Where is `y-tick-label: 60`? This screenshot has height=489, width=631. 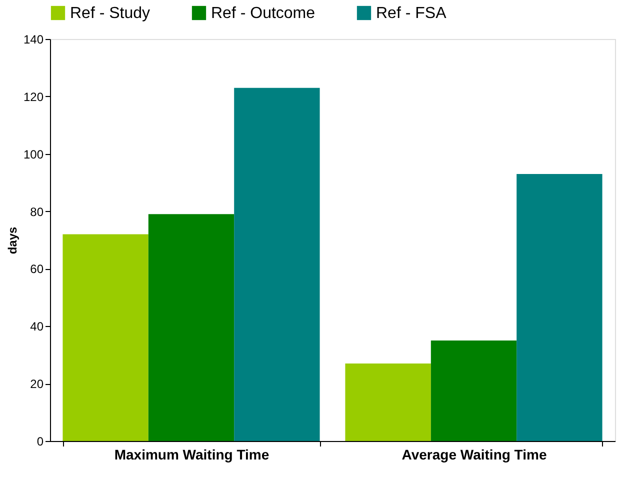
y-tick-label: 60 is located at coordinates (37, 269).